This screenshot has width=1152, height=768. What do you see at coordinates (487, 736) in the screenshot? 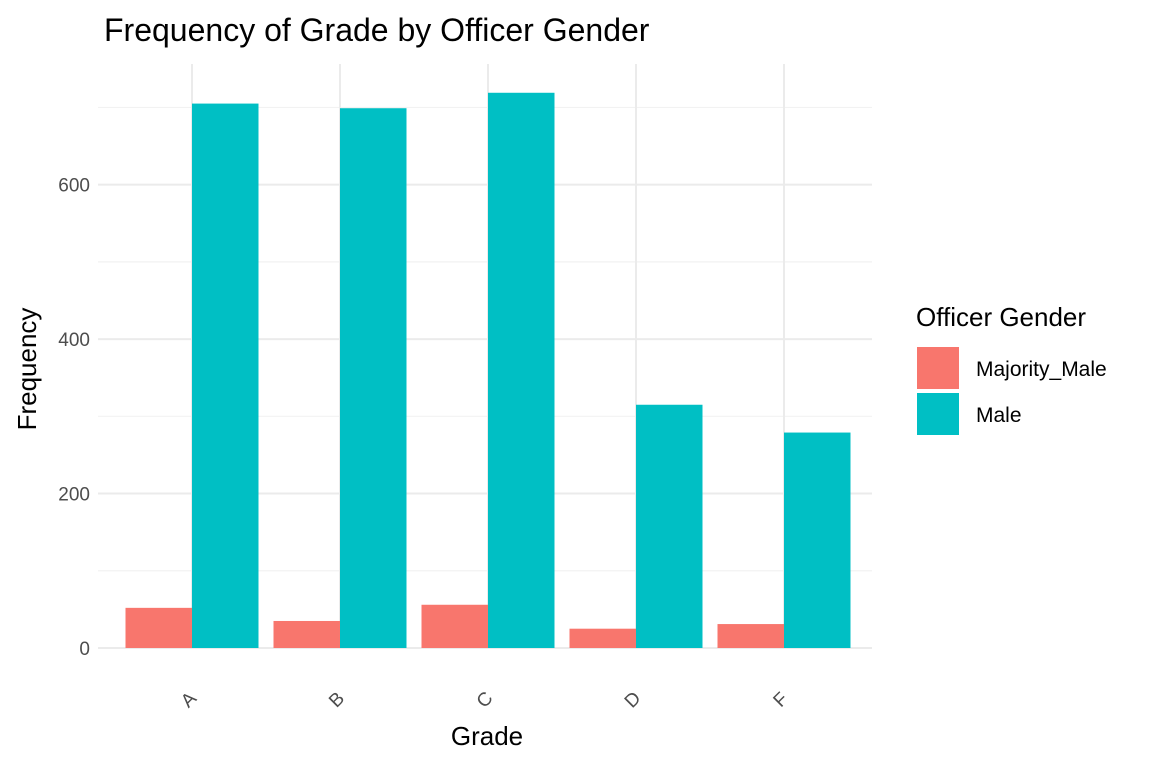
I see `x-axis-title: Grade` at bounding box center [487, 736].